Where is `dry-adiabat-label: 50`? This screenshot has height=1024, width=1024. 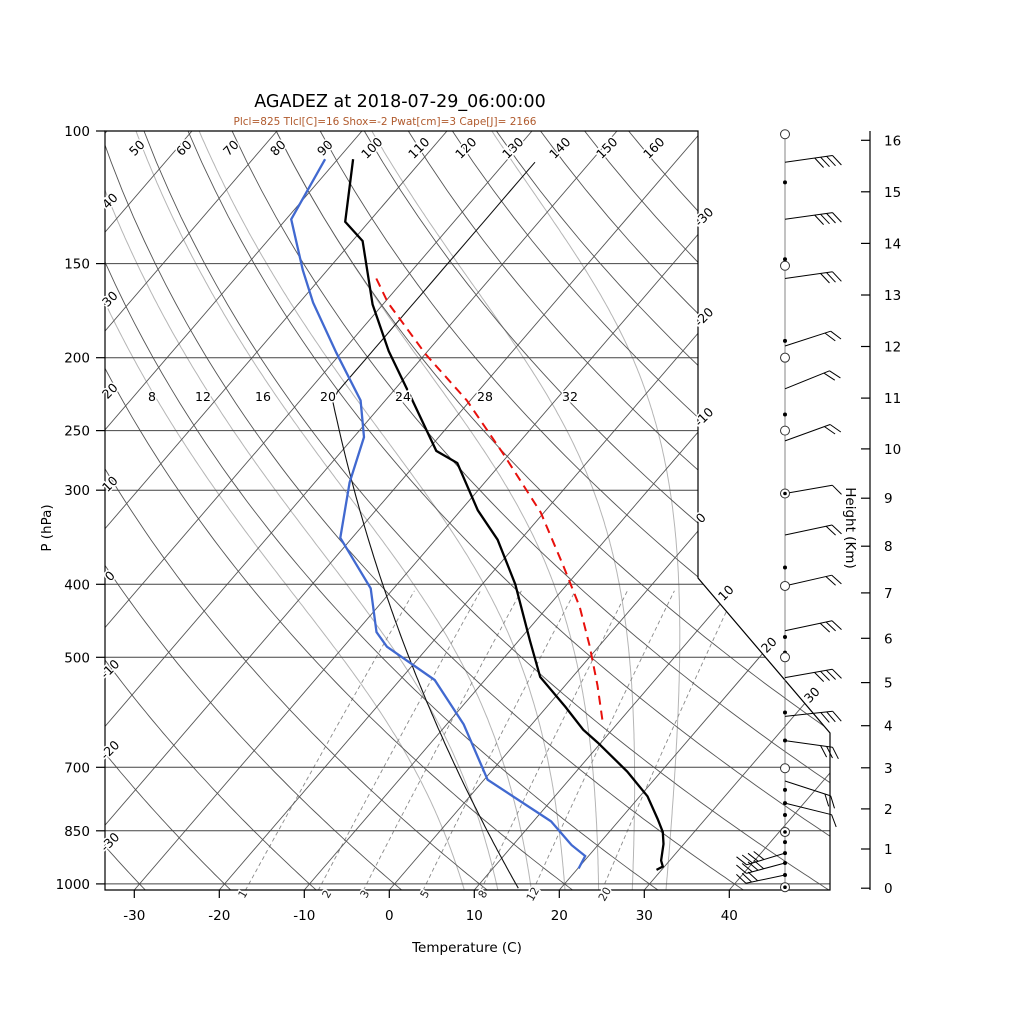
dry-adiabat-label: 50 is located at coordinates (137, 148).